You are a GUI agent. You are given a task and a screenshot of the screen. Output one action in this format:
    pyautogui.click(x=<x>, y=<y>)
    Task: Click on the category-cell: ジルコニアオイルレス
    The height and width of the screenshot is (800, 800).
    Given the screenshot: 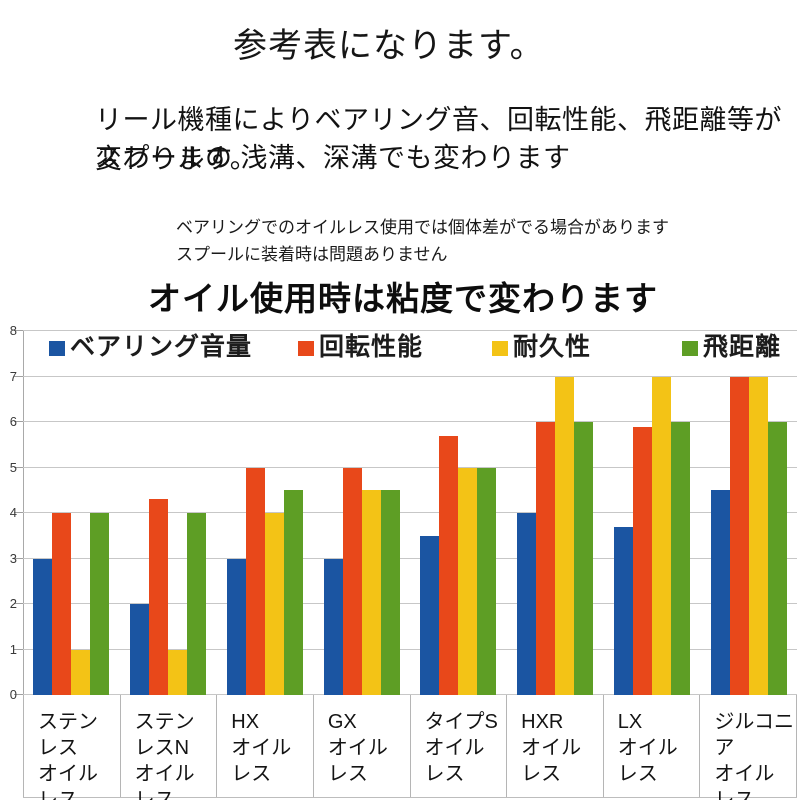 What is the action you would take?
    pyautogui.click(x=748, y=747)
    